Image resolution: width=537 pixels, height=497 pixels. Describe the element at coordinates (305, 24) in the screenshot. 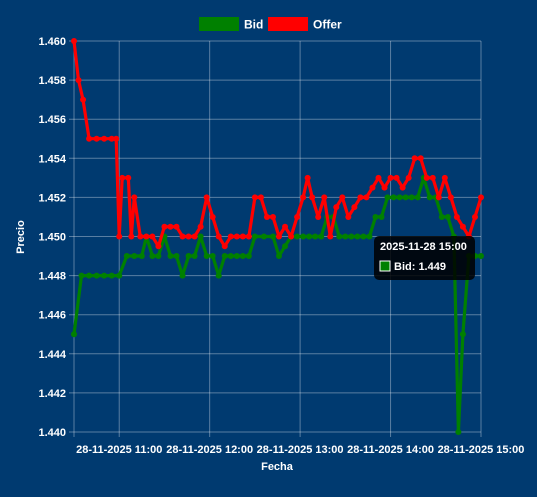

I see `legend-item-offer: Offer` at that location.